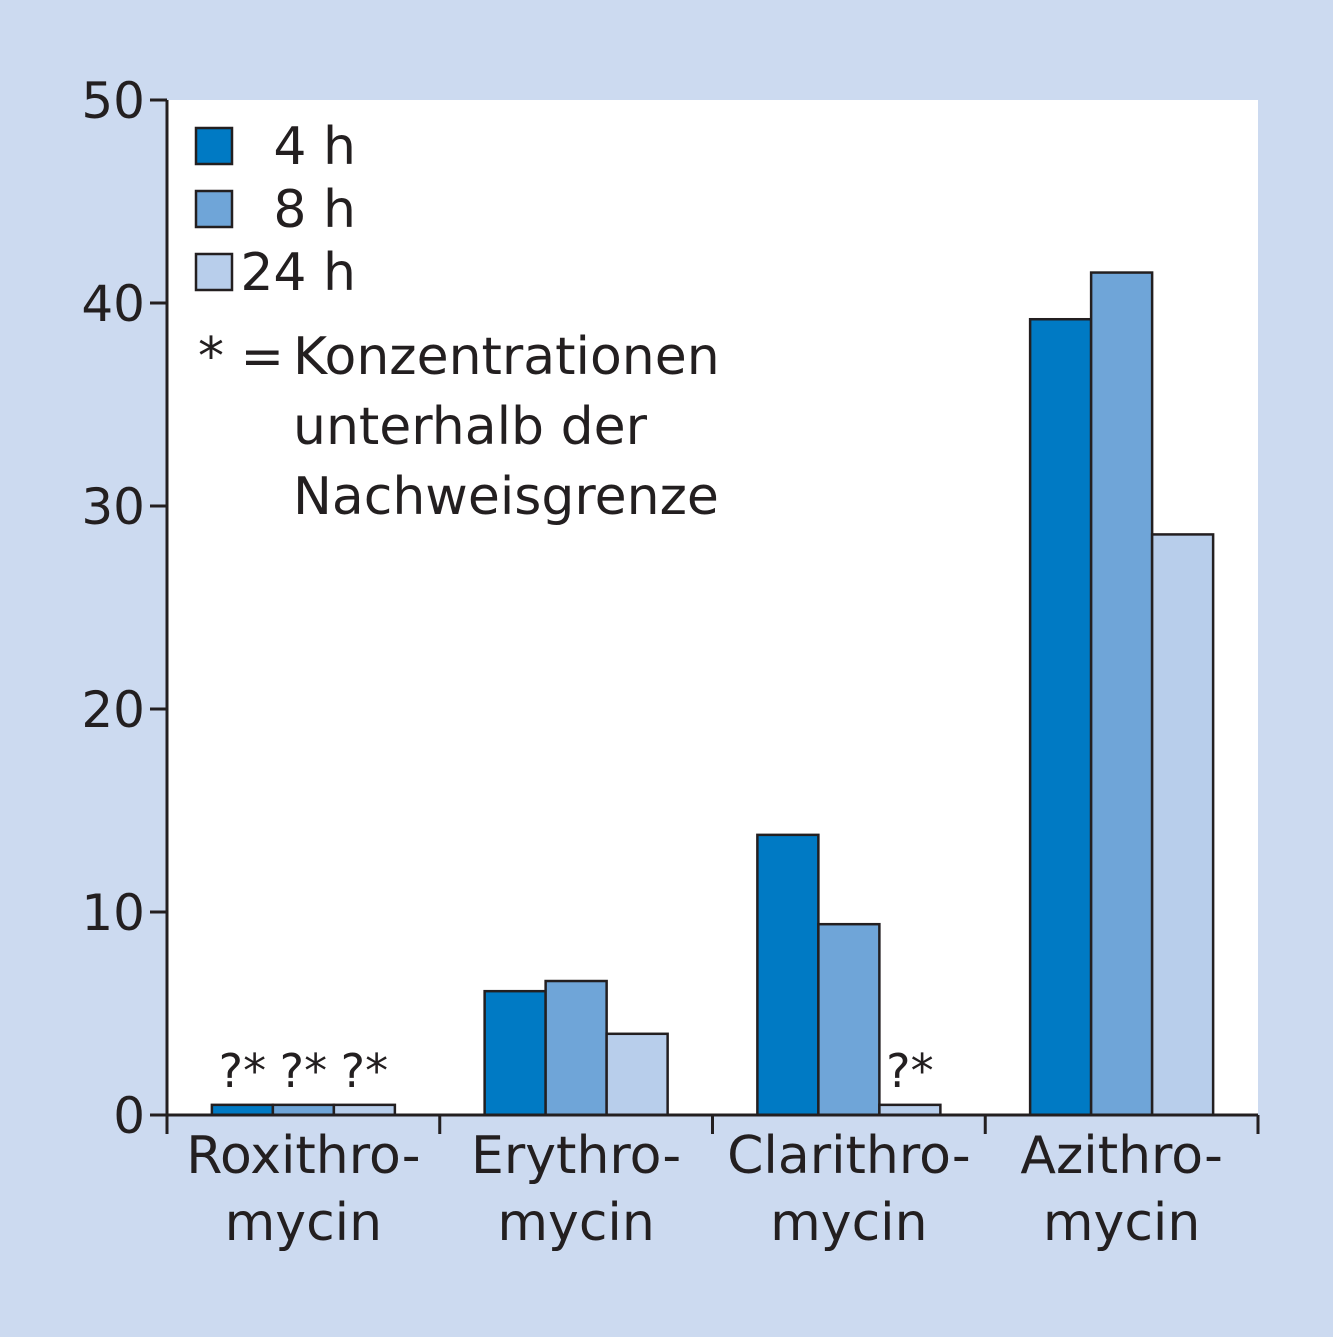 The width and height of the screenshot is (1333, 1337). I want to click on note-line-3: Nachweisgrenze, so click(506, 497).